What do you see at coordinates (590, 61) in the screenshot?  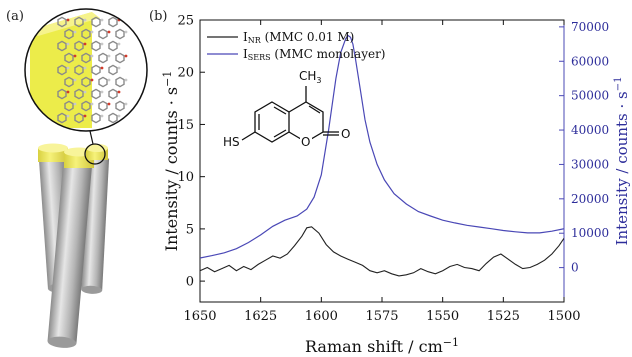 I see `y-right-tick-label: 60000` at bounding box center [590, 61].